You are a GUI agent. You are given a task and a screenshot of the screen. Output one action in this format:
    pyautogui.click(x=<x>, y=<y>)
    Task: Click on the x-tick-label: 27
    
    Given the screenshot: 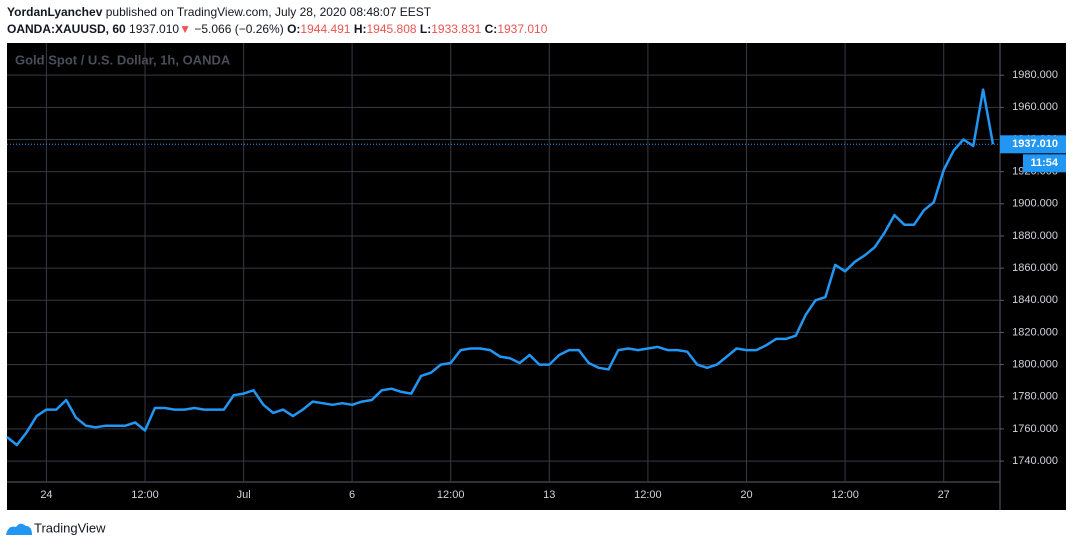 What is the action you would take?
    pyautogui.click(x=944, y=495)
    